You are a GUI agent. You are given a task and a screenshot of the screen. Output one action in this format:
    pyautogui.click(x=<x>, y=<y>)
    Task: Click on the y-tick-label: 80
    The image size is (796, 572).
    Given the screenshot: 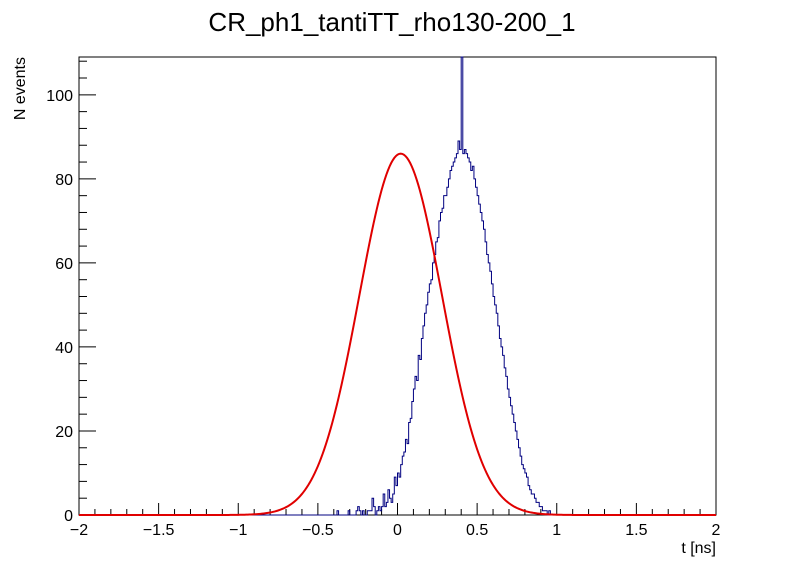 What is the action you would take?
    pyautogui.click(x=64, y=180)
    